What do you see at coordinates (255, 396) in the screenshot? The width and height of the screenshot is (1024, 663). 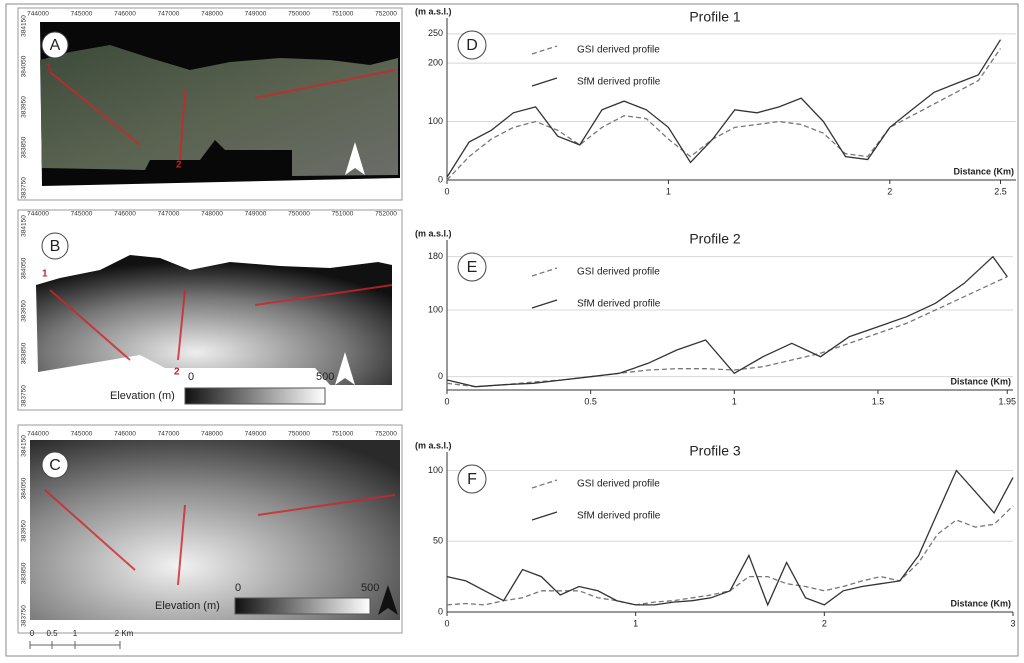 I see `elevation-bar` at bounding box center [255, 396].